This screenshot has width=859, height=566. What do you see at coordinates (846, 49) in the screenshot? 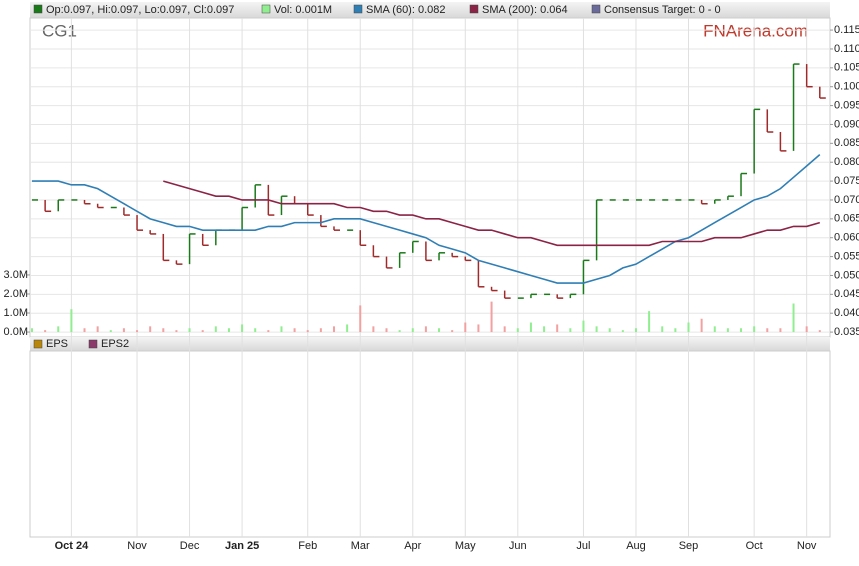
I see `y-tick-label: 0.110` at bounding box center [846, 49].